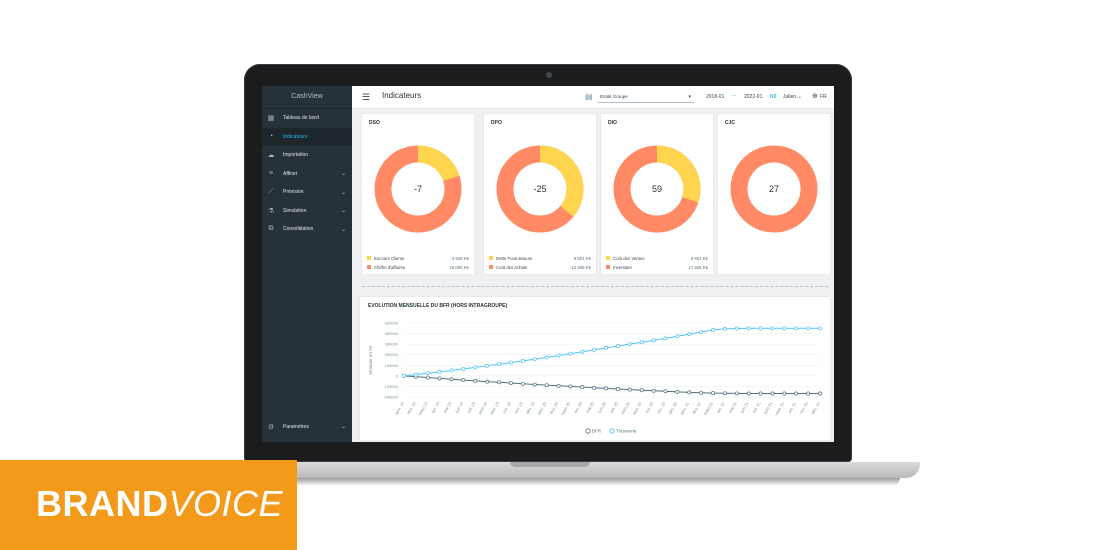 Image resolution: width=1100 pixels, height=550 pixels. I want to click on entity-group-select: Entité Groupe ▾, so click(646, 97).